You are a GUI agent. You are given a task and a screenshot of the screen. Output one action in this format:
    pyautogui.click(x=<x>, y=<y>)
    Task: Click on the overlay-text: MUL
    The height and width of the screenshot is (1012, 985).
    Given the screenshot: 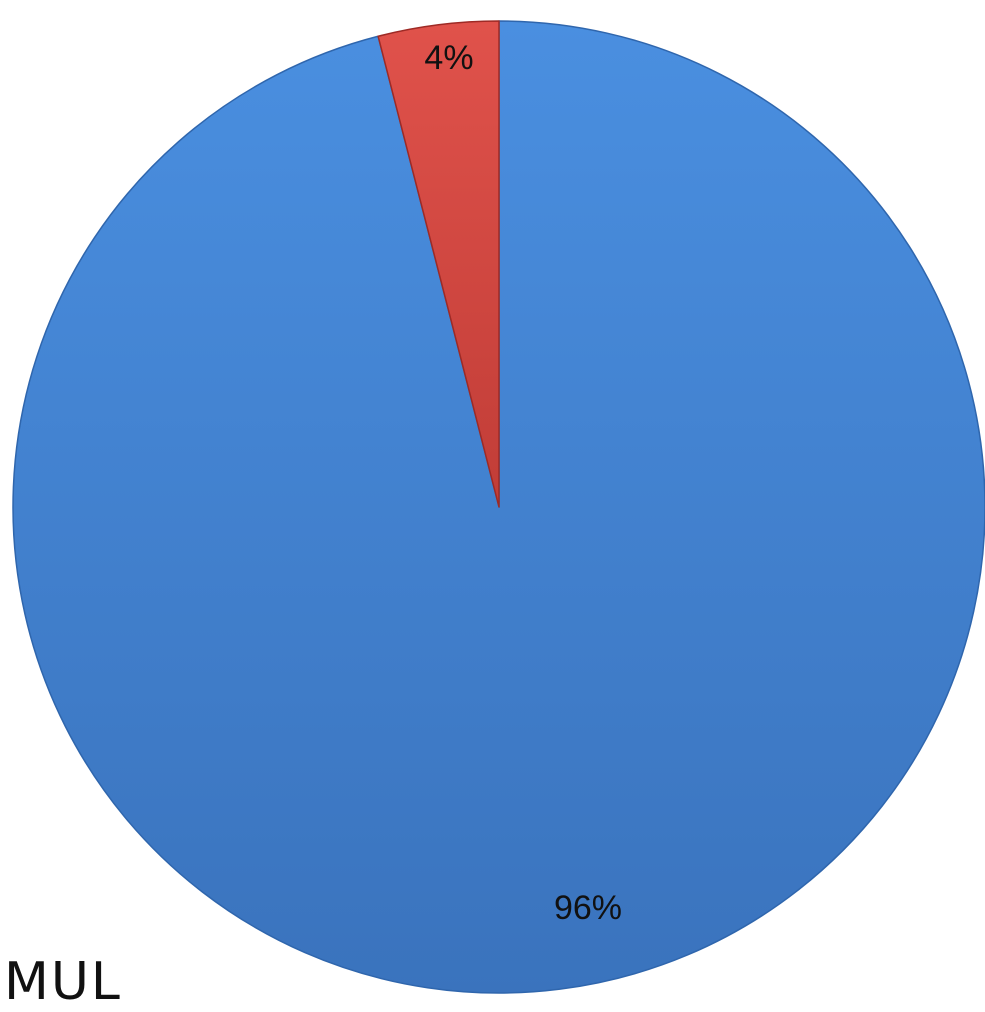 What is the action you would take?
    pyautogui.click(x=63, y=982)
    